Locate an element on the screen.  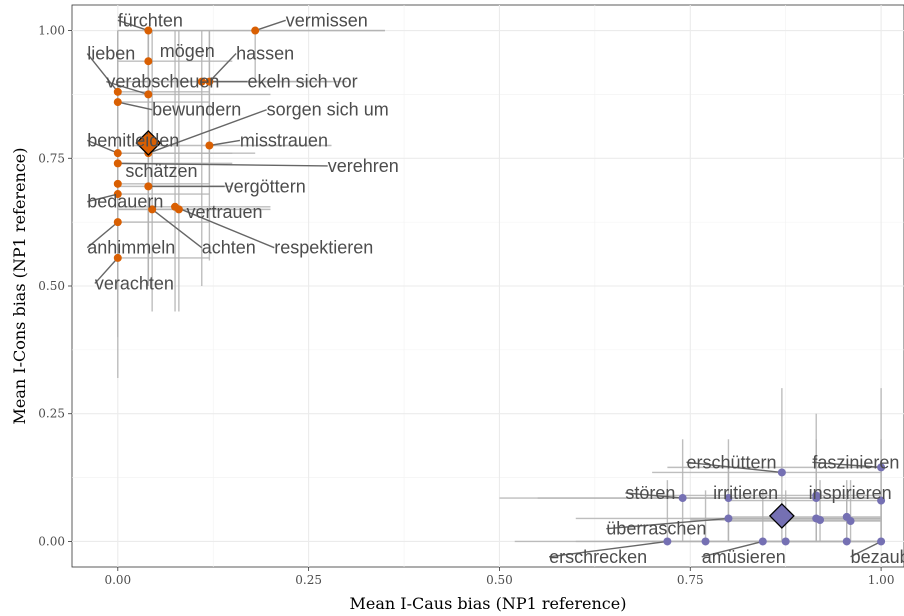
point-label: misstrauen is located at coordinates (284, 140).